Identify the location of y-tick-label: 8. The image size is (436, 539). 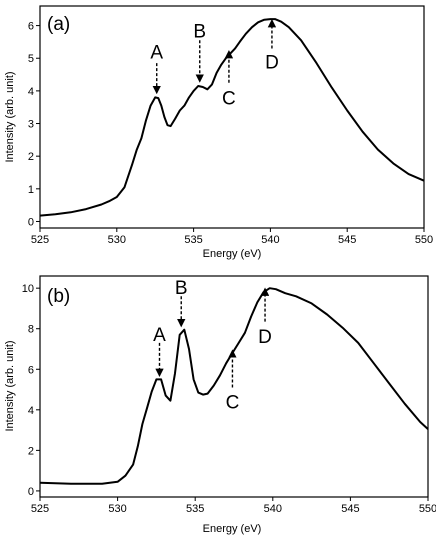
(31, 330).